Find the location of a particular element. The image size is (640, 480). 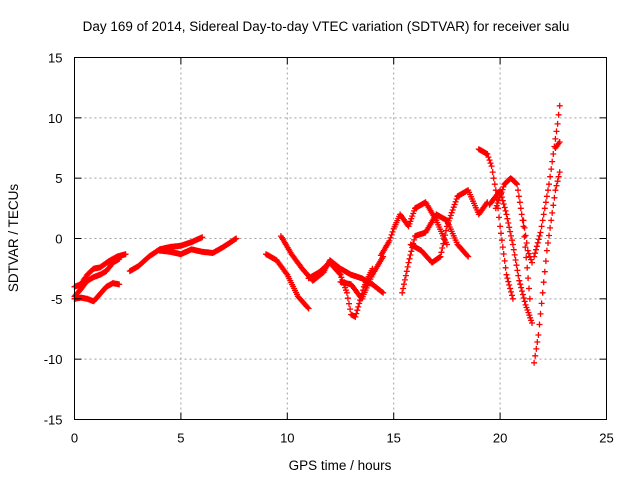

x-tick-label: 20 is located at coordinates (500, 438).